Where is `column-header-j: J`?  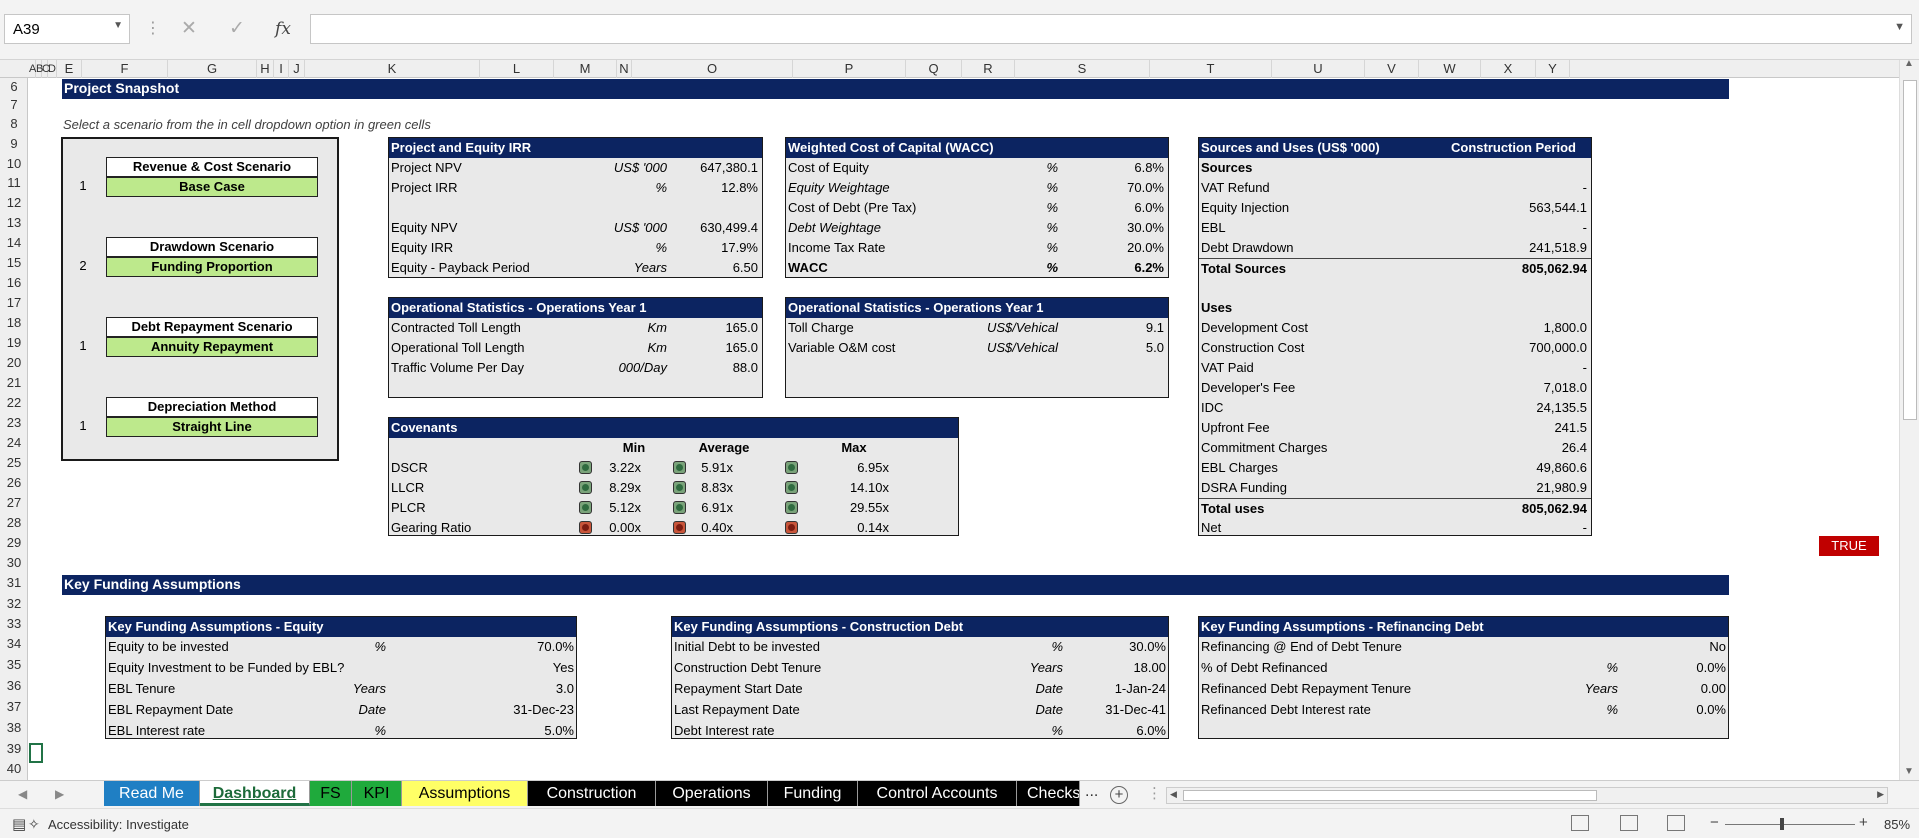
column-header-j: J is located at coordinates (297, 69).